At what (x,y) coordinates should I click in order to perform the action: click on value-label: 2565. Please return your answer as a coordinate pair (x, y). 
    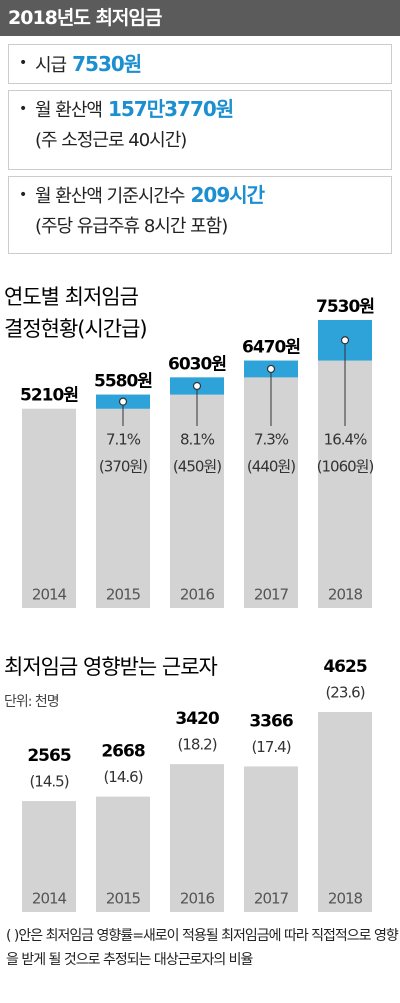
    Looking at the image, I should click on (48, 756).